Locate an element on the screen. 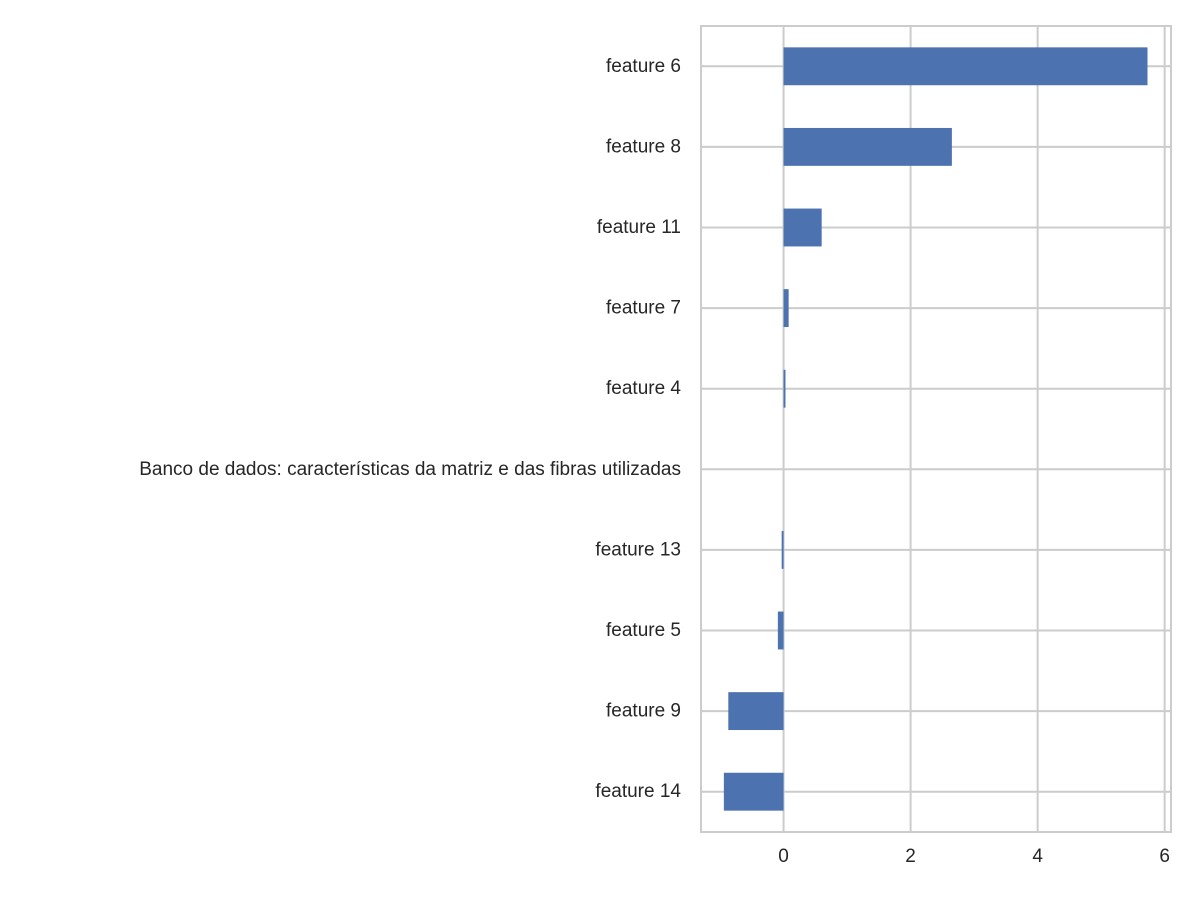  x-tick-labels: 0 2 4 6 is located at coordinates (974, 856).